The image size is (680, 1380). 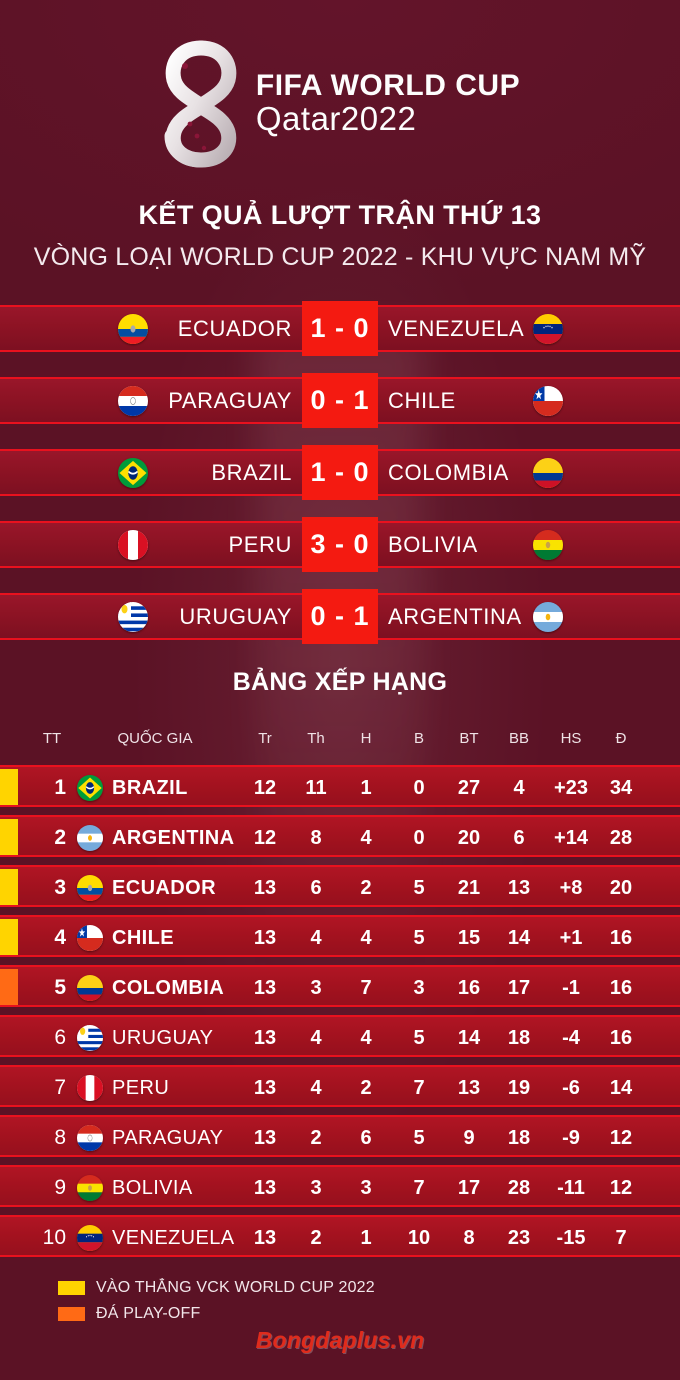 What do you see at coordinates (366, 888) in the screenshot?
I see `cell-h: 2` at bounding box center [366, 888].